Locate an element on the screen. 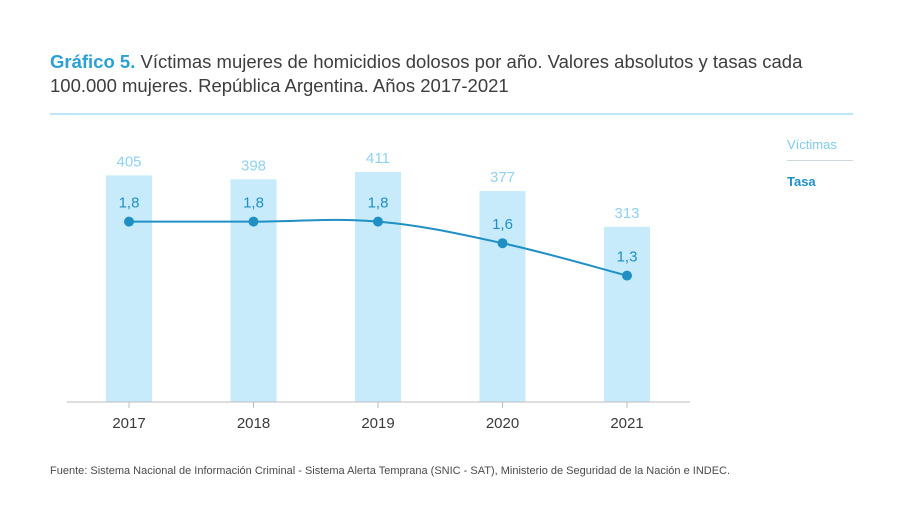 The width and height of the screenshot is (900, 532). rate-label-2021: 1,3 is located at coordinates (627, 257).